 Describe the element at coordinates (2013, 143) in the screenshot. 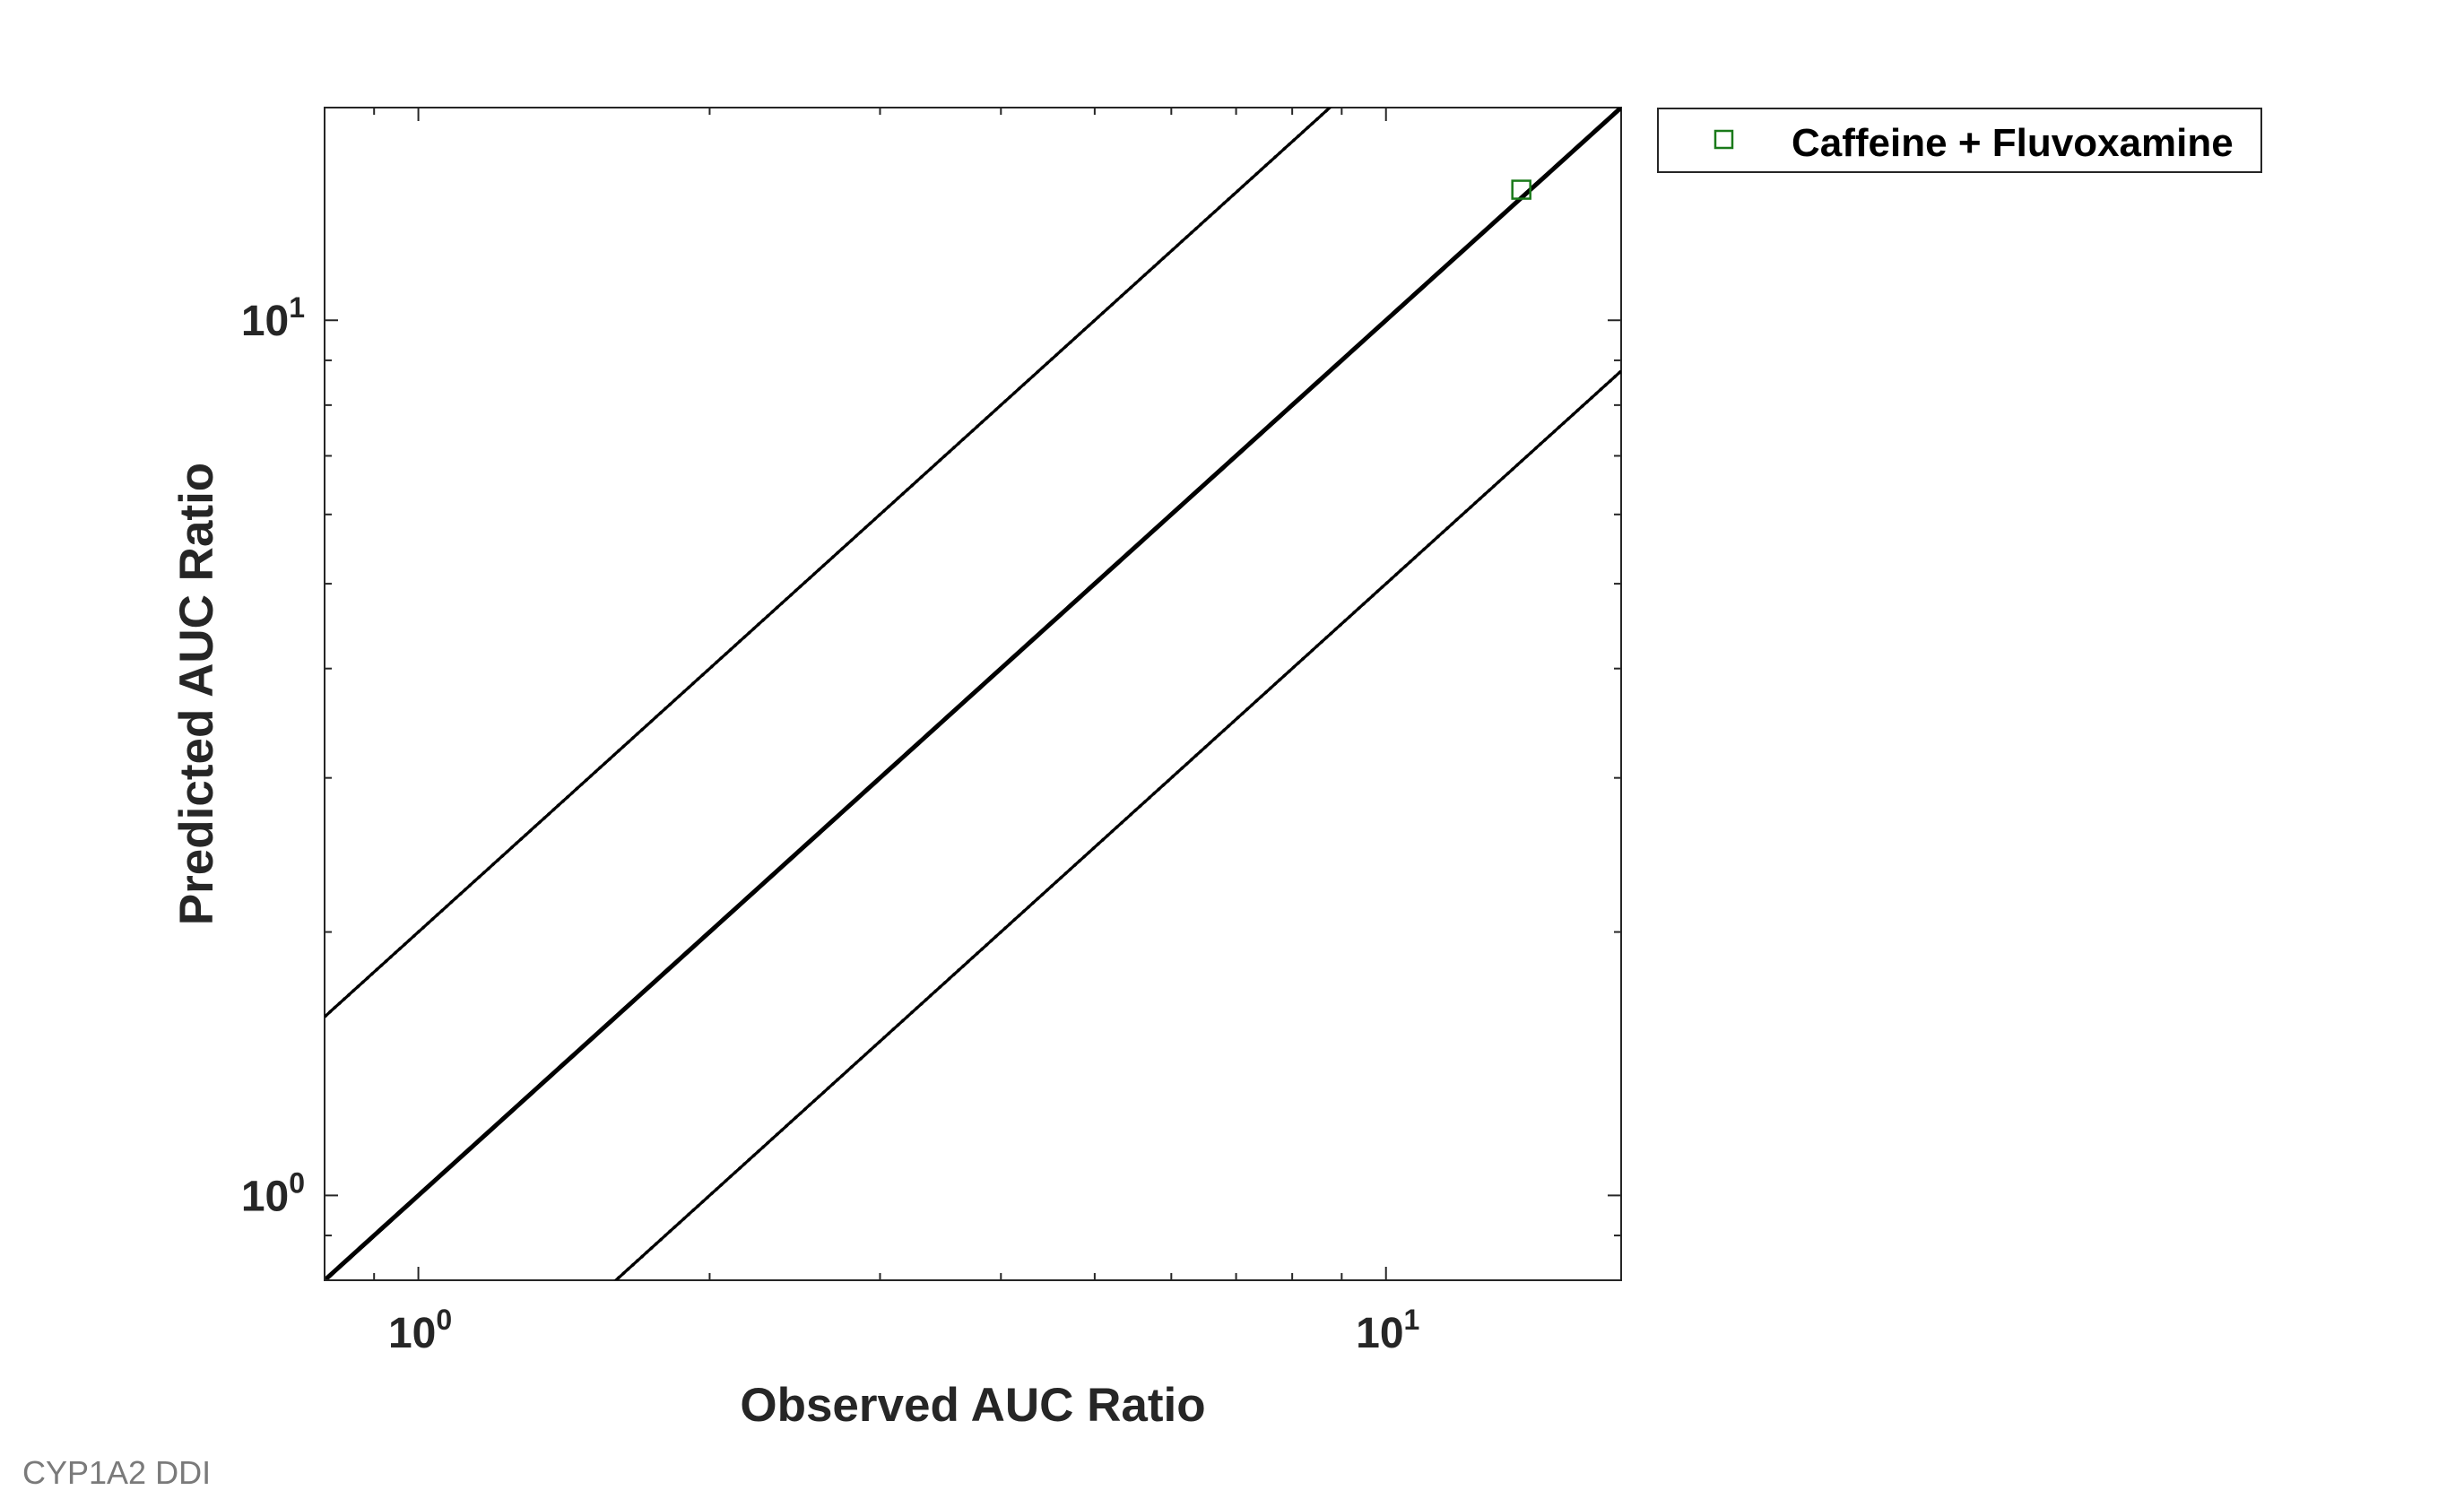

I see `legend-label-caffeine-fluvoxamine: Caffeine + Fluvoxamine` at that location.